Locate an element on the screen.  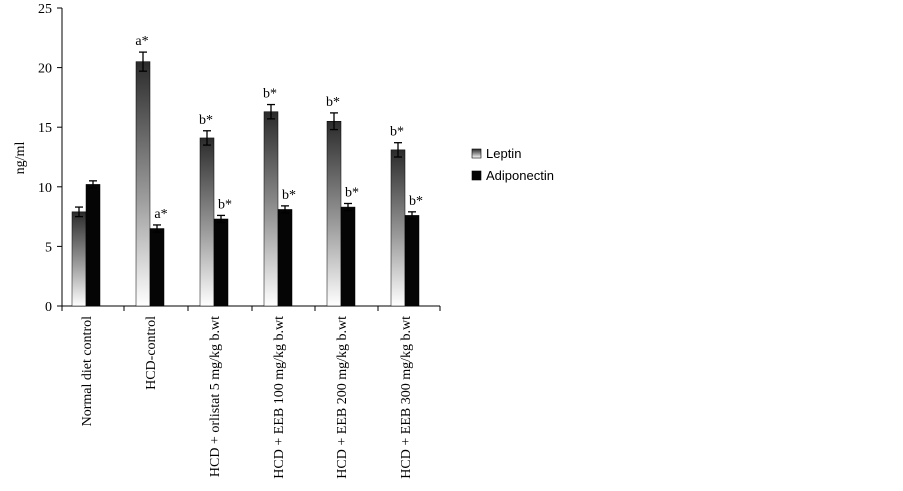
y-tick-label: 20 is located at coordinates (45, 69).